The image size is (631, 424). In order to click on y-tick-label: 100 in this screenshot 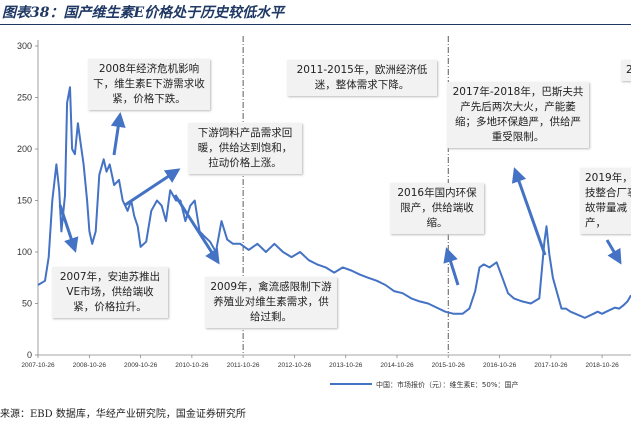, I will do `click(24, 252)`.